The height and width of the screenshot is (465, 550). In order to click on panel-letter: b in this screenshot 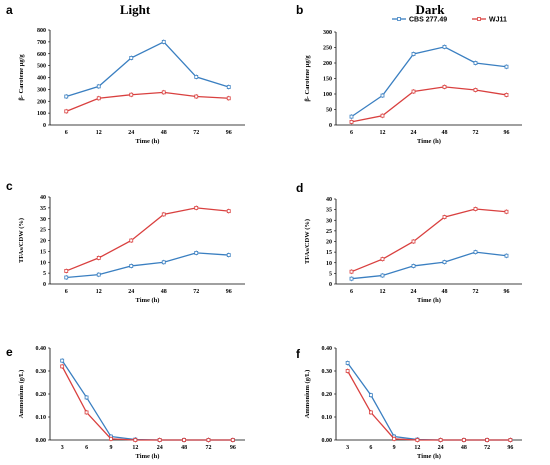, I will do `click(299, 10)`.